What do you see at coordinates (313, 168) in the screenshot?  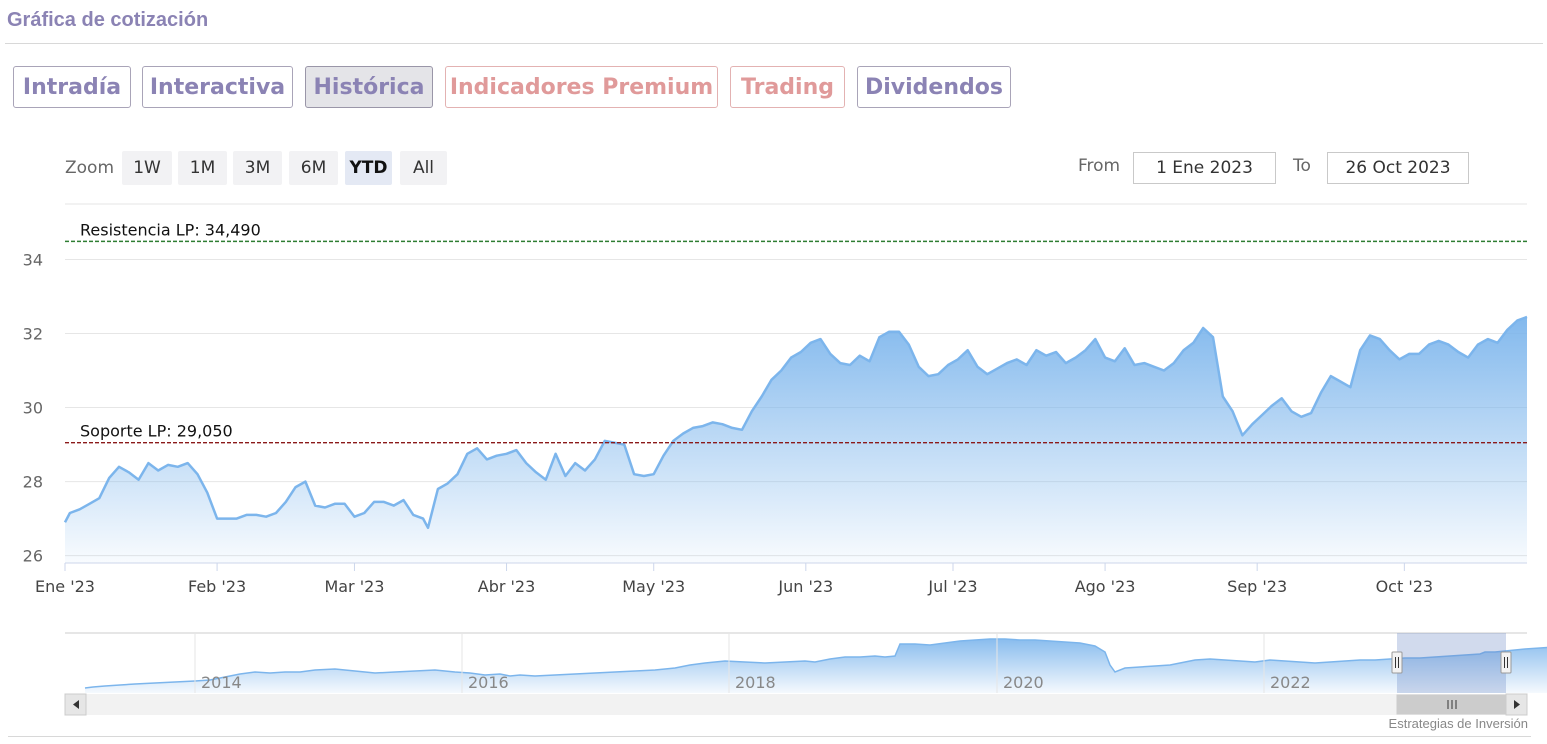 I see `zoom-button-6m: 6M` at bounding box center [313, 168].